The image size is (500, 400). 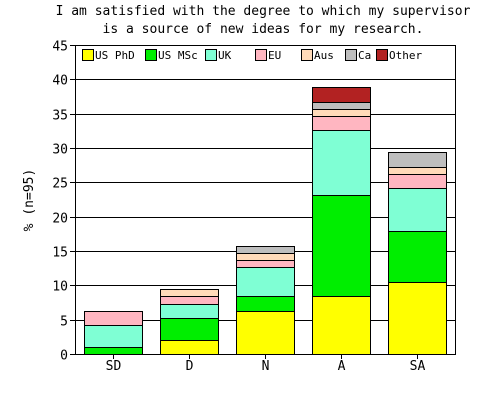 What do you see at coordinates (341, 325) in the screenshot?
I see `bar-a-us-phd` at bounding box center [341, 325].